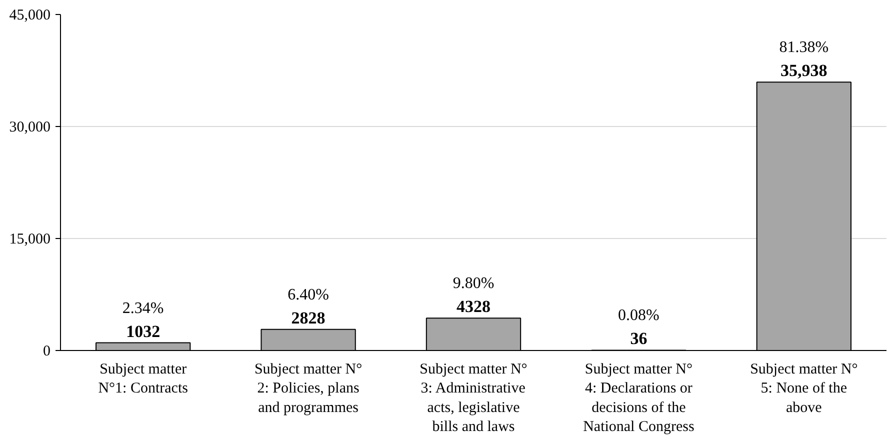 The image size is (891, 438). What do you see at coordinates (308, 389) in the screenshot?
I see `x-tick-label: Subject matter N° 2: Policies, plans and programmes` at bounding box center [308, 389].